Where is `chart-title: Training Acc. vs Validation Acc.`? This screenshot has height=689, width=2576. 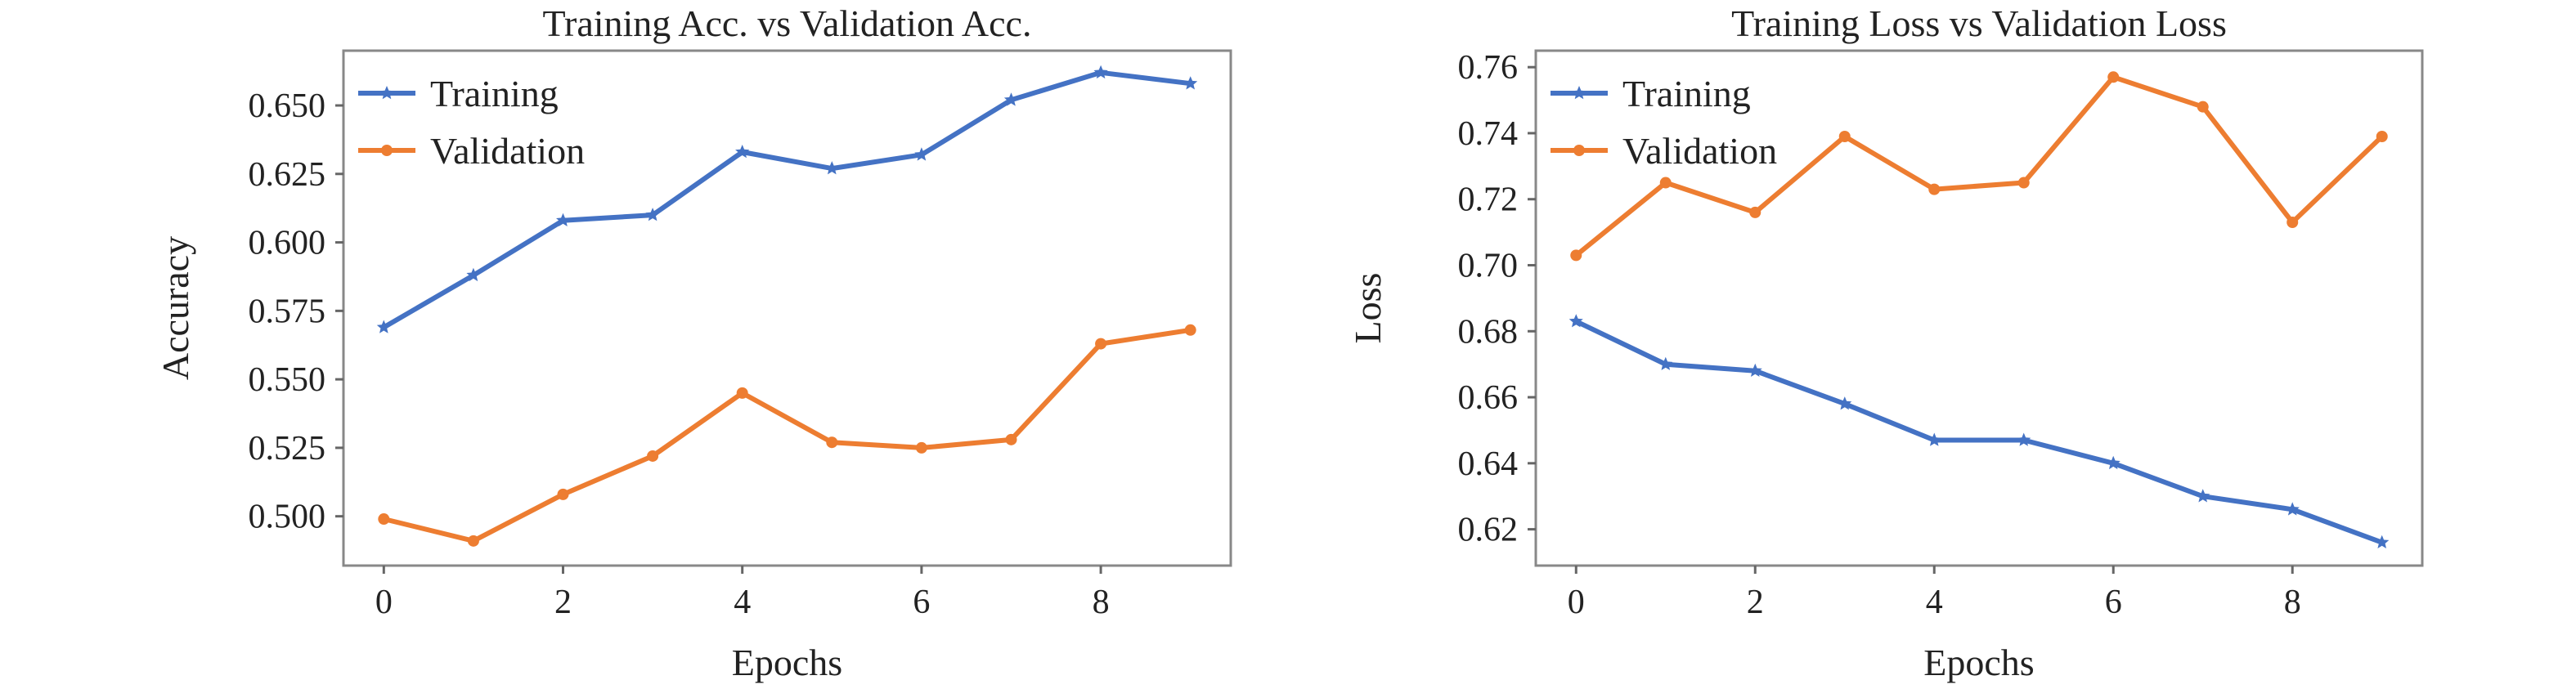 chart-title: Training Acc. vs Validation Acc. is located at coordinates (787, 23).